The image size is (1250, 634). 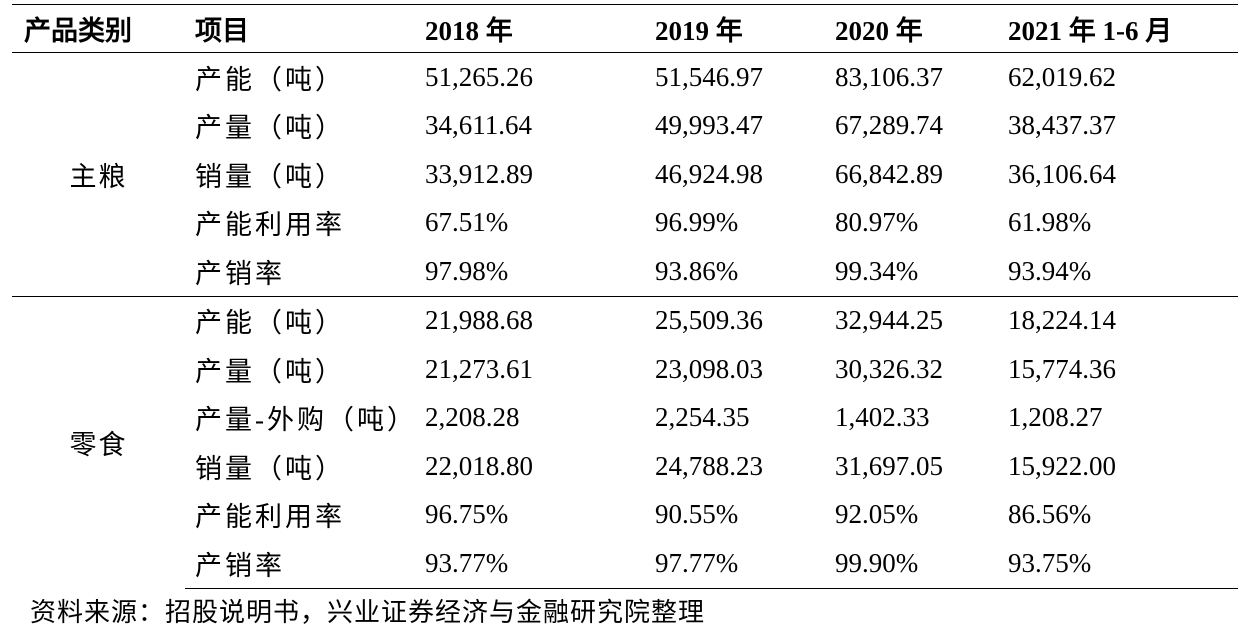 What do you see at coordinates (745, 77) in the screenshot?
I see `value-cell: 51,546.97` at bounding box center [745, 77].